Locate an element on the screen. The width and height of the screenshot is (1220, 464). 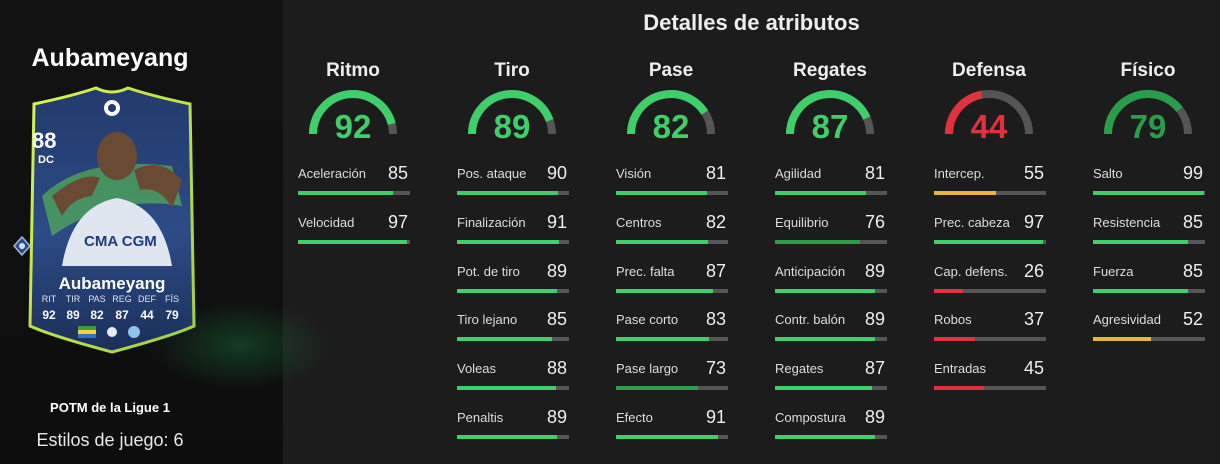
category-name: Tiro is located at coordinates (512, 70).